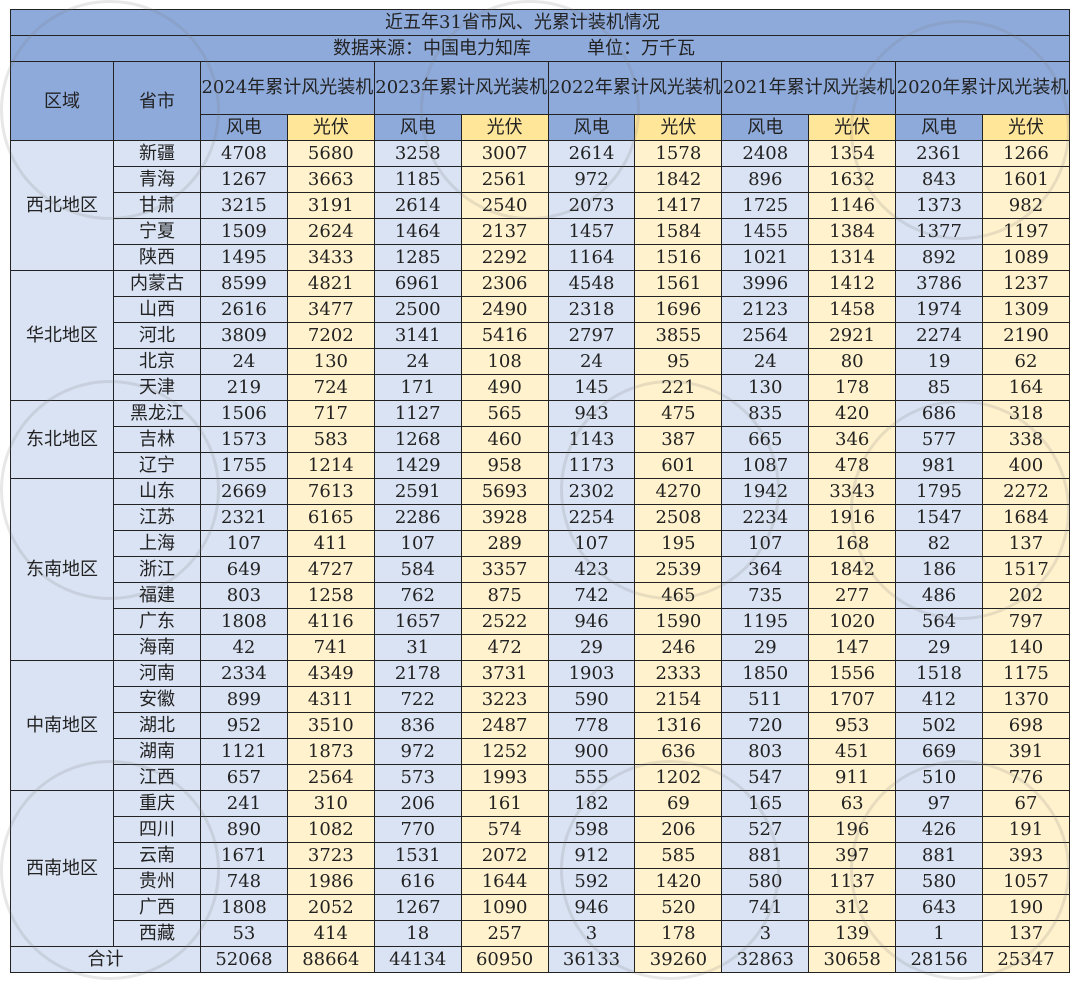  Describe the element at coordinates (765, 283) in the screenshot. I see `wind-value: 3996` at that location.